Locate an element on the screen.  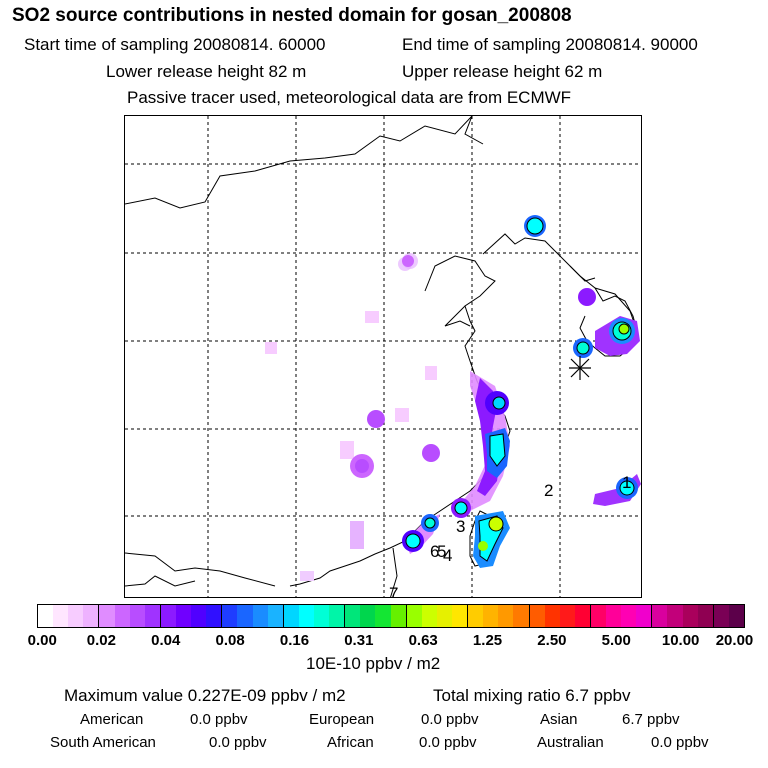
start-time-label: Start time of sampling 20080814. 60000 is located at coordinates (175, 44).